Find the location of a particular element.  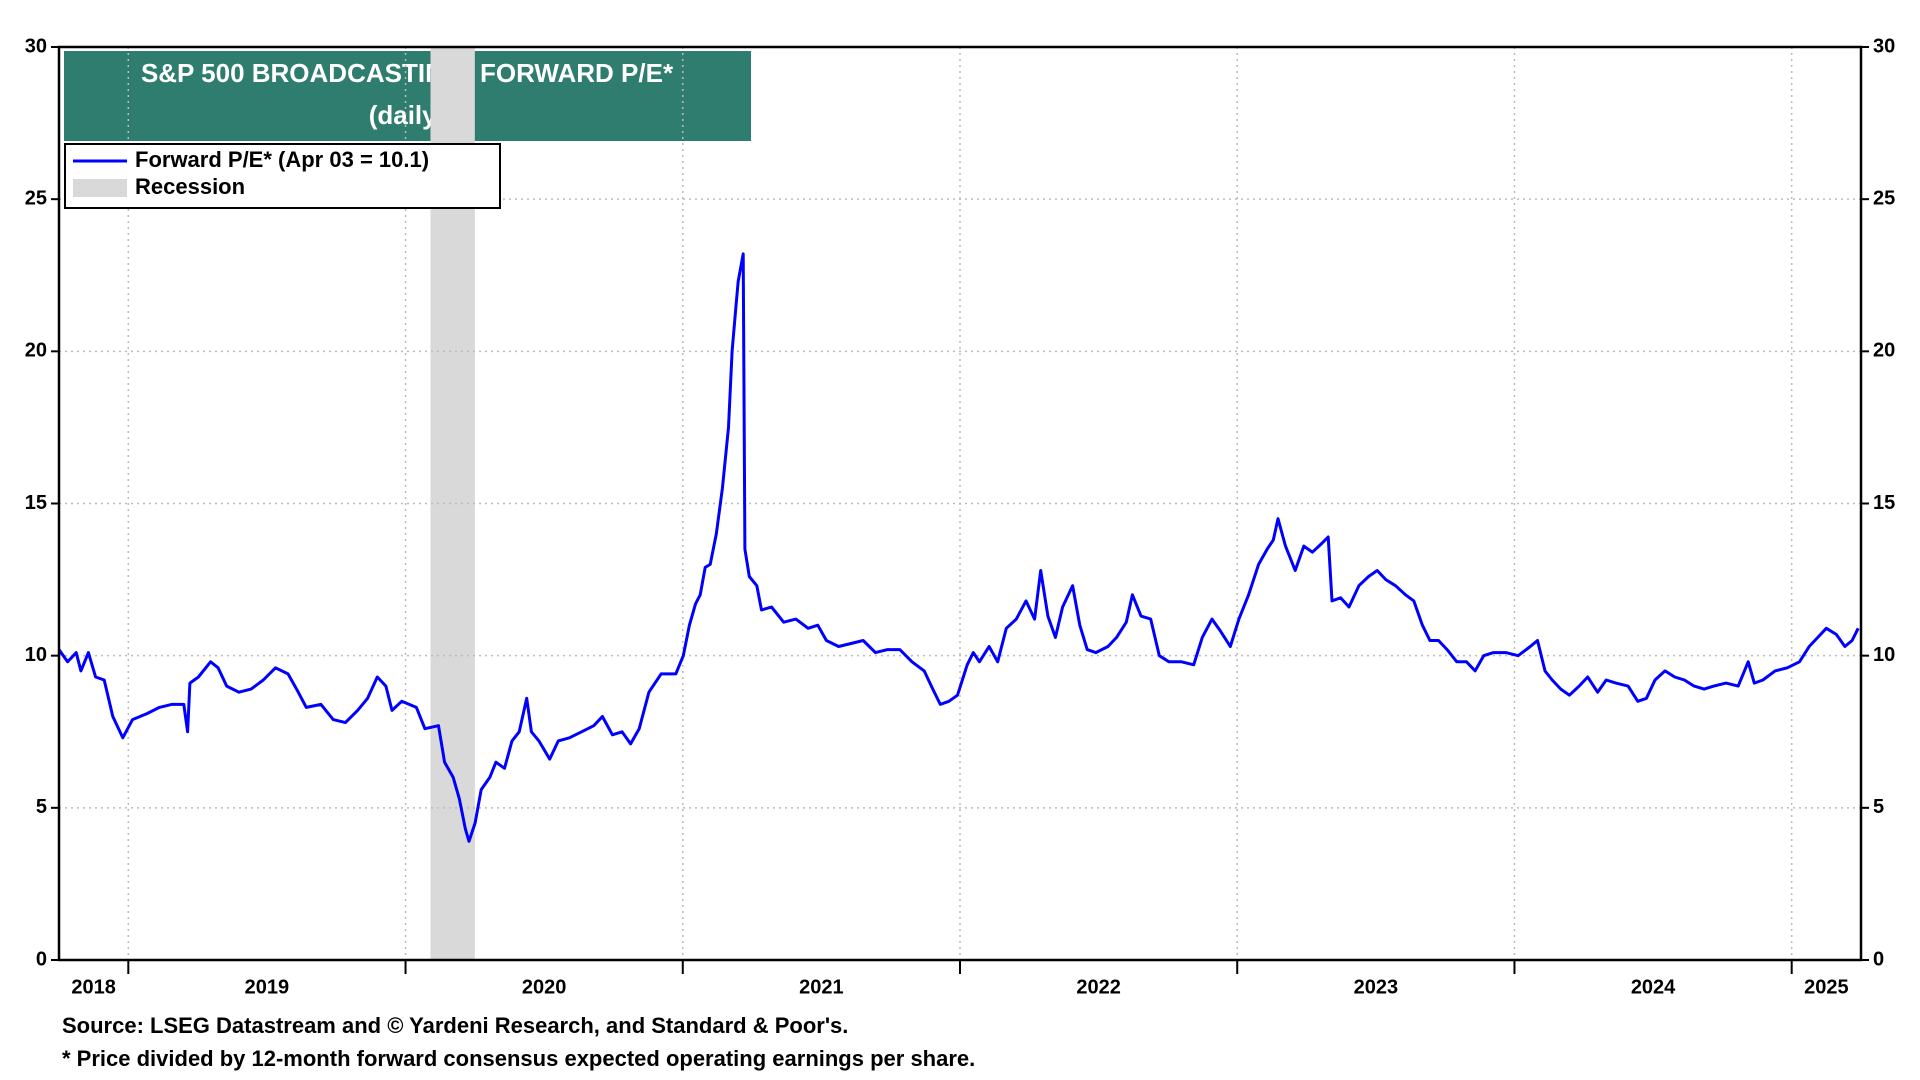

legend-label: Forward P/E* (Apr 03 = 10.1) is located at coordinates (282, 159).